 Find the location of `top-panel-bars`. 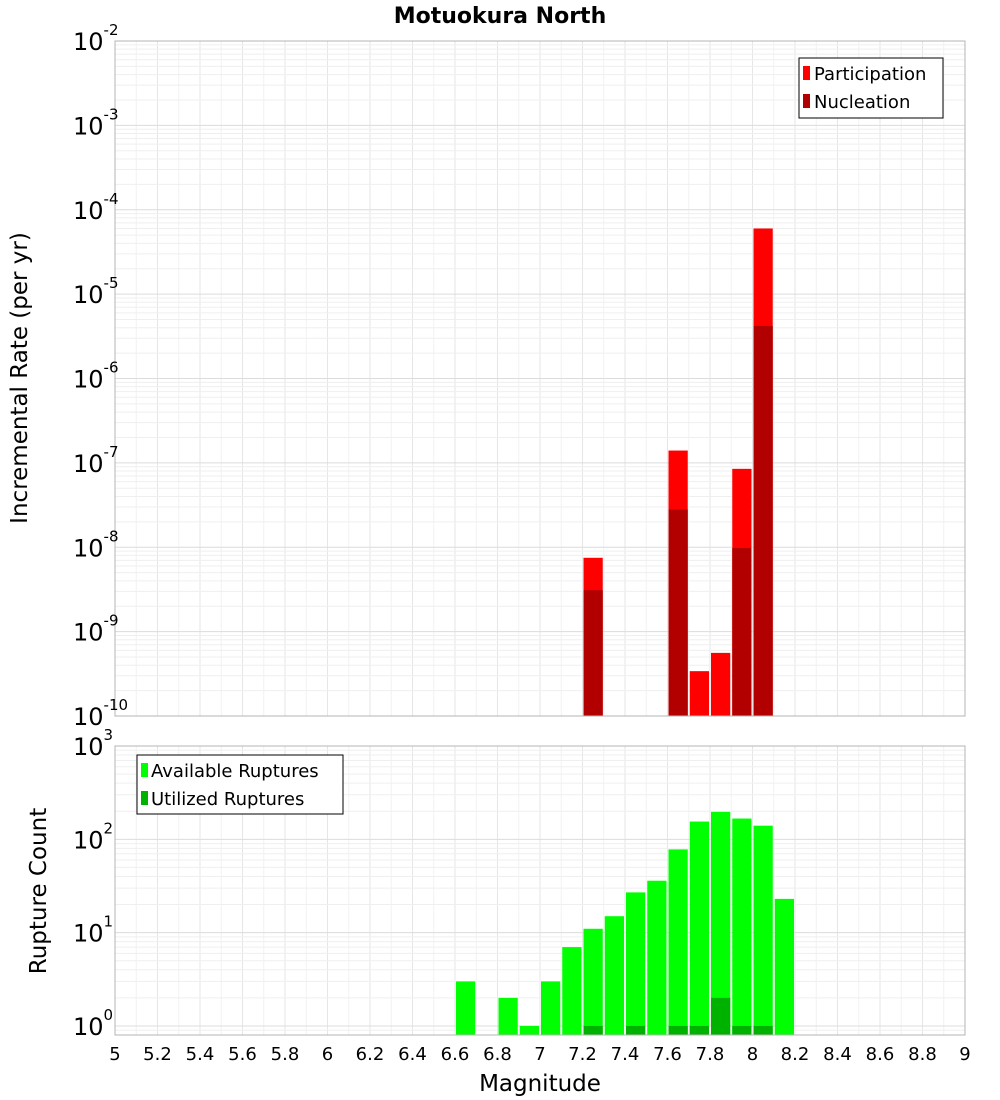

top-panel-bars is located at coordinates (678, 472).